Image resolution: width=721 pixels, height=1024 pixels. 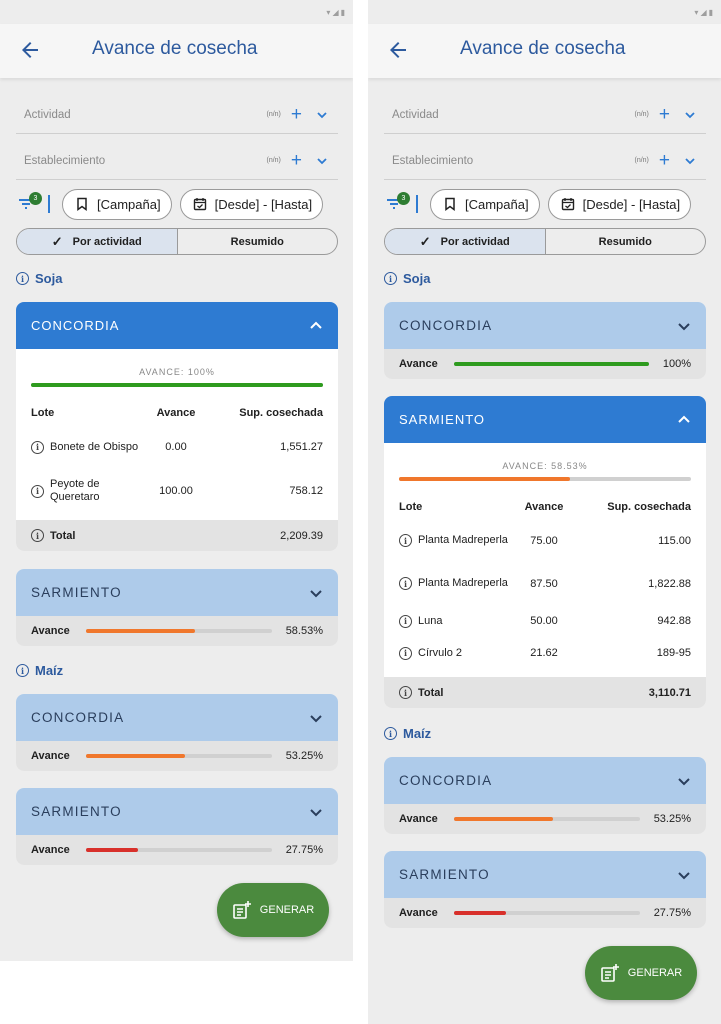 What do you see at coordinates (417, 278) in the screenshot?
I see `section-soja-label: Soja` at bounding box center [417, 278].